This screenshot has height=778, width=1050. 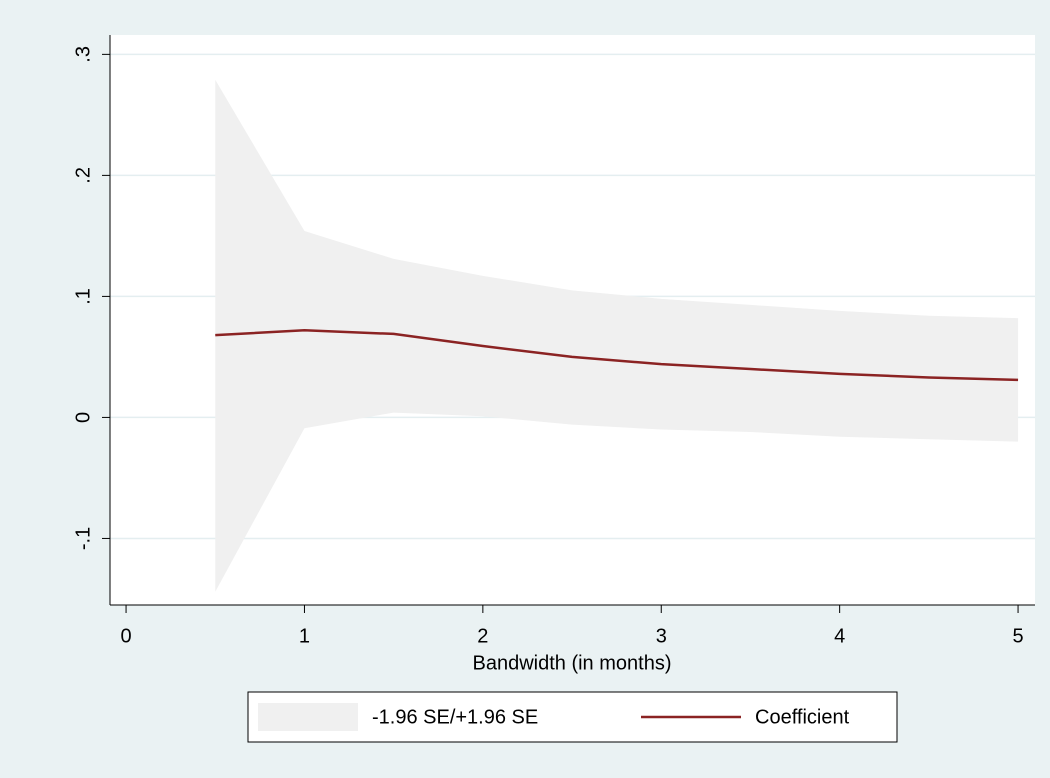 What do you see at coordinates (83, 417) in the screenshot?
I see `y-tick-label: 0` at bounding box center [83, 417].